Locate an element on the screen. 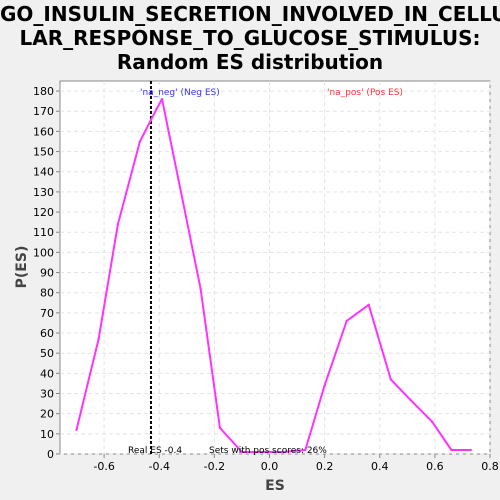 Image resolution: width=500 pixels, height=500 pixels. x-tick-label: -0.6 is located at coordinates (103, 466).